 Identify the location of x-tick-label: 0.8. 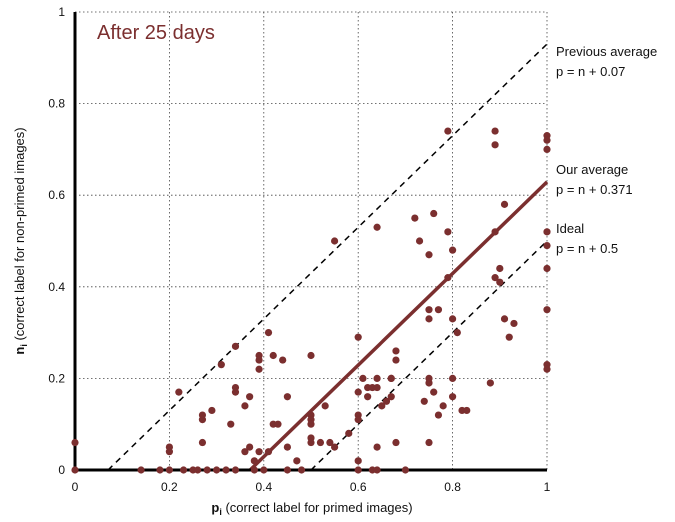
(452, 487).